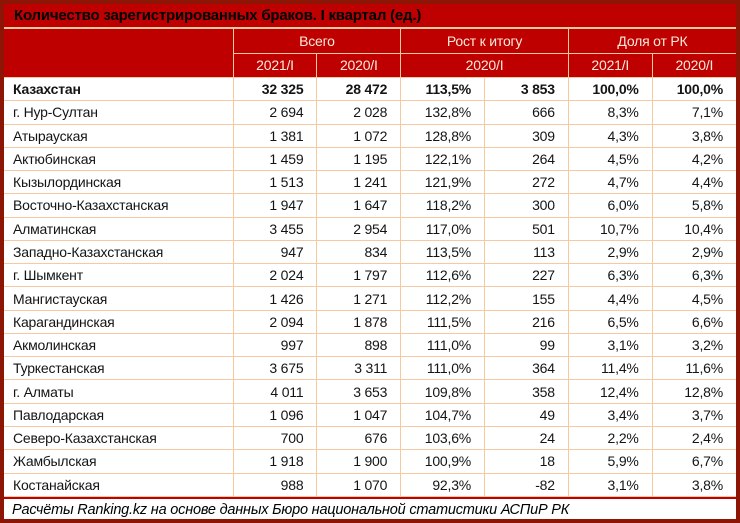  What do you see at coordinates (359, 252) in the screenshot?
I see `total-2020-cell: 834` at bounding box center [359, 252].